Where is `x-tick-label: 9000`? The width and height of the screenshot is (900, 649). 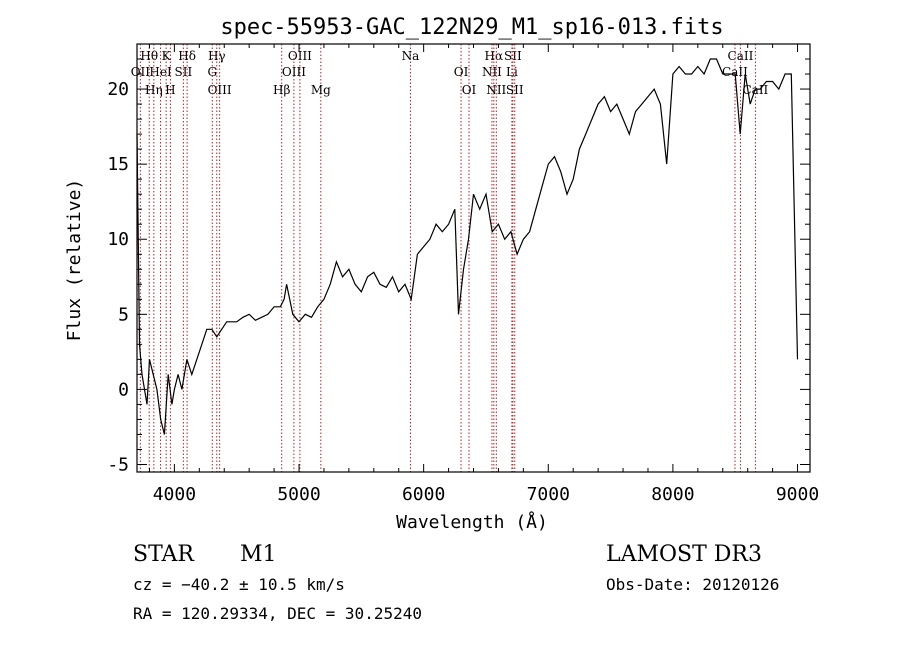
x-tick-label: 9000 is located at coordinates (797, 494).